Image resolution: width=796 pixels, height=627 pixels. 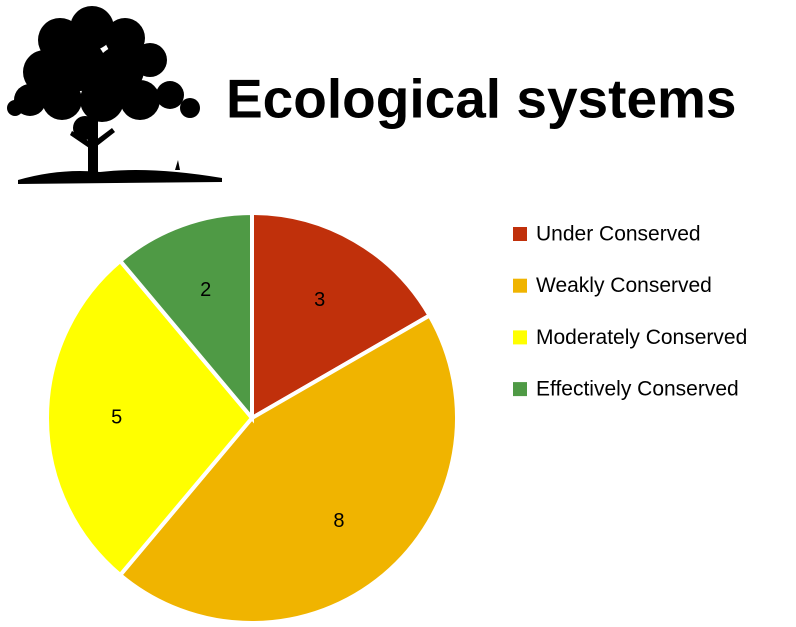 What do you see at coordinates (637, 389) in the screenshot?
I see `legend-label: Effectively Conserved` at bounding box center [637, 389].